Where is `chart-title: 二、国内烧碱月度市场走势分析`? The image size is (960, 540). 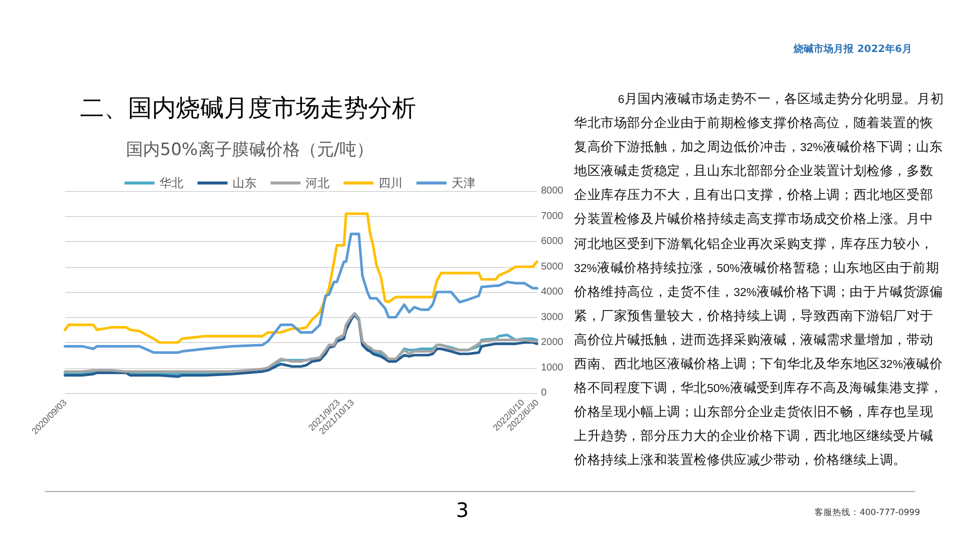 chart-title: 二、国内烧碱月度市场走势分析 is located at coordinates (248, 108).